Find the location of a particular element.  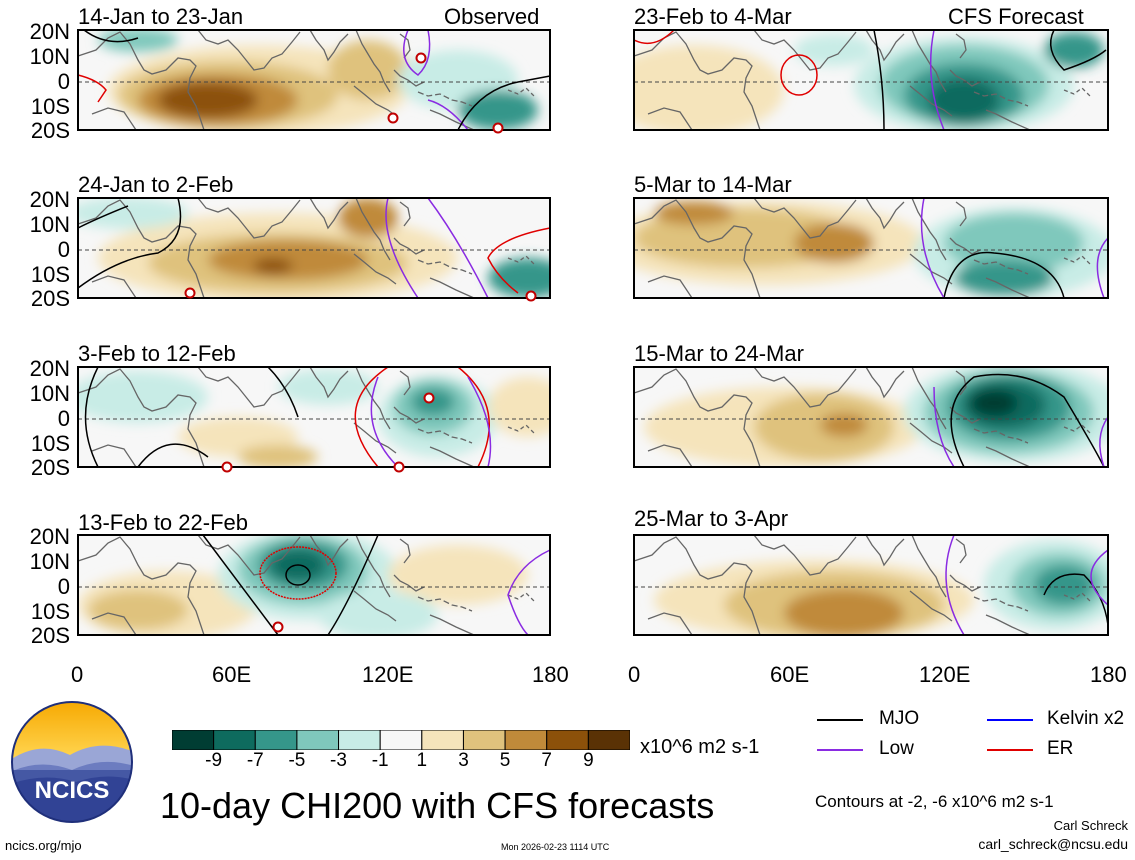

observed-label: Observed is located at coordinates (492, 16).